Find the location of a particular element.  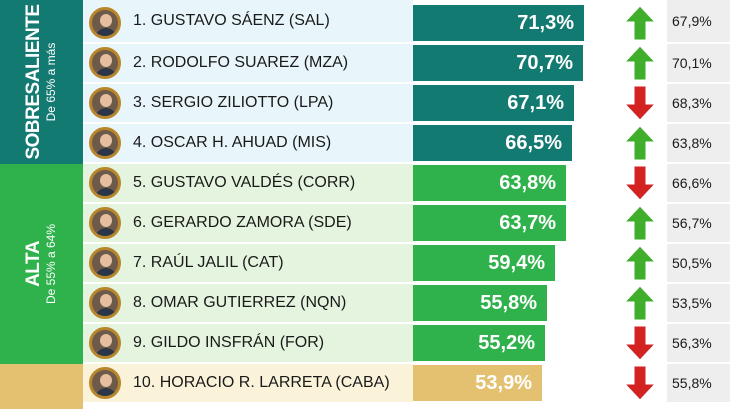

table-row: 7. RAÚL JALIL (CAT) 59,4% 50,5% is located at coordinates (406, 264).